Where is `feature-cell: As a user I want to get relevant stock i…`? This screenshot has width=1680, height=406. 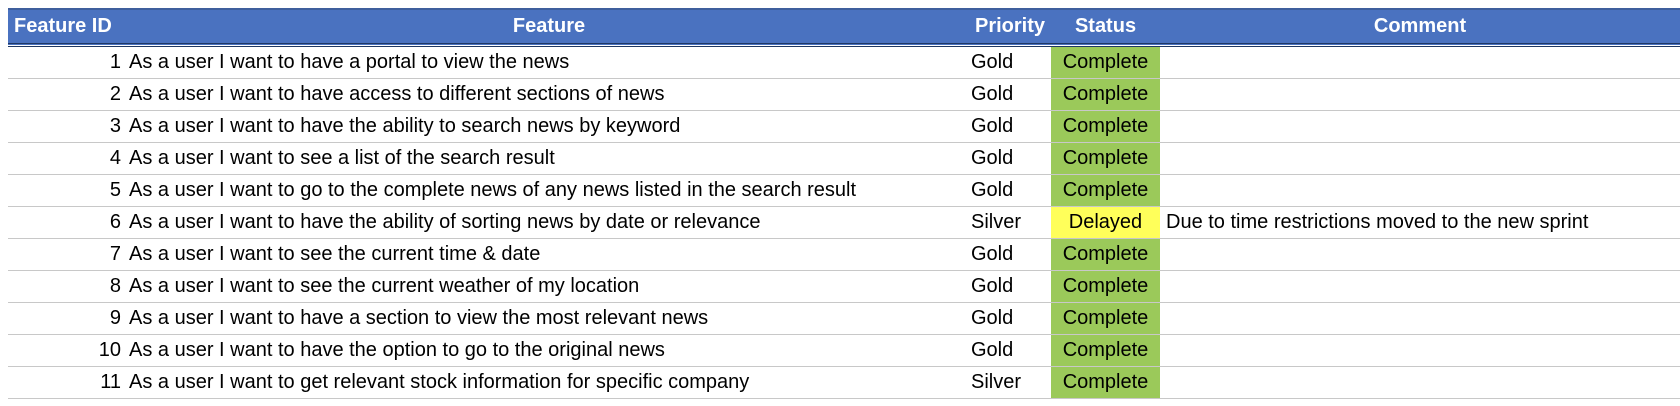 feature-cell: As a user I want to get relevant stock i… is located at coordinates (549, 382).